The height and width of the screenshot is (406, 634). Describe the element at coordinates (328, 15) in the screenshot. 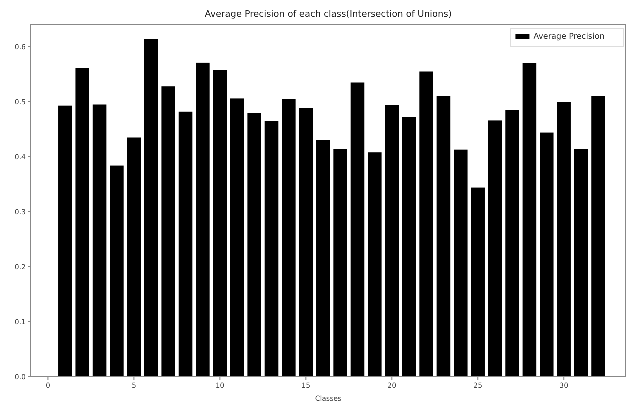

I see `chart-title: Average Precision of each class(Intersection of Unions)` at that location.